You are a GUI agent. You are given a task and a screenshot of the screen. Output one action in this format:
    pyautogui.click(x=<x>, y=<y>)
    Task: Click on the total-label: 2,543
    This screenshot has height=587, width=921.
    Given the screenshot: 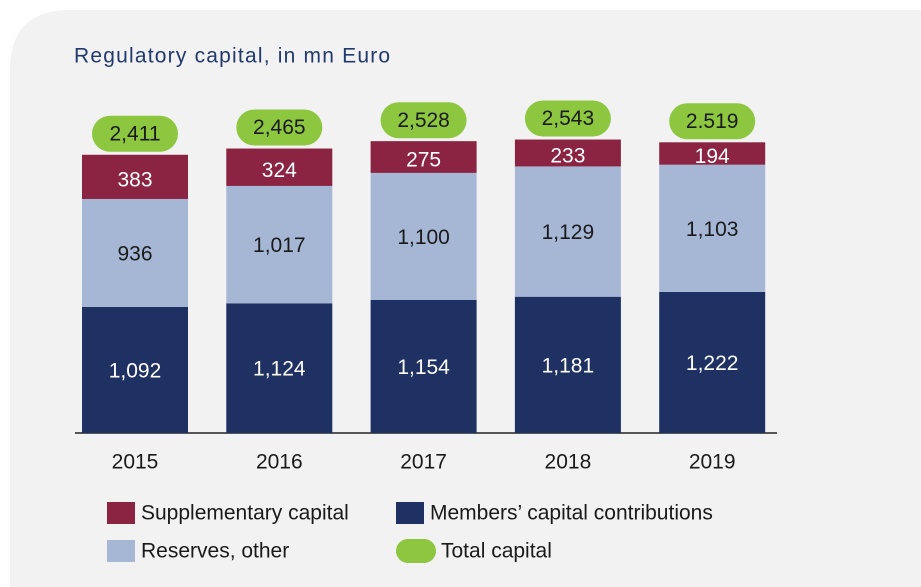 What is the action you would take?
    pyautogui.click(x=568, y=118)
    